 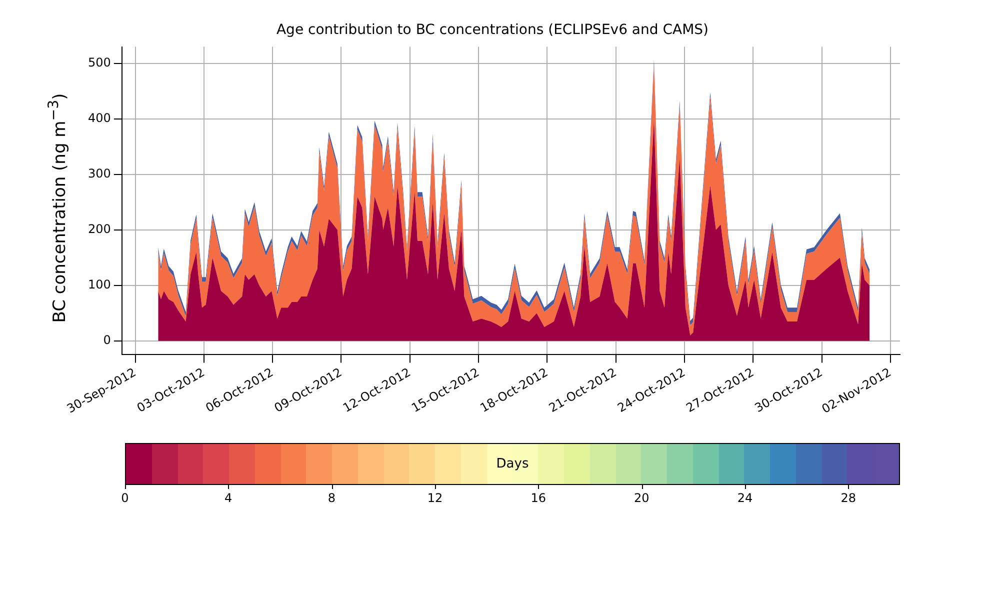 I want to click on color-bar-label: 24, so click(x=745, y=498).